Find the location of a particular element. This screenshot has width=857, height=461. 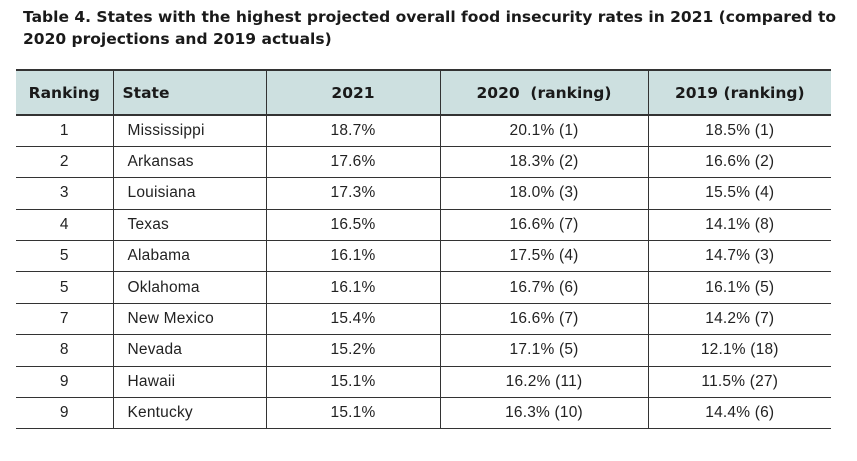

cell-2020: 16.2% (11) is located at coordinates (544, 382).